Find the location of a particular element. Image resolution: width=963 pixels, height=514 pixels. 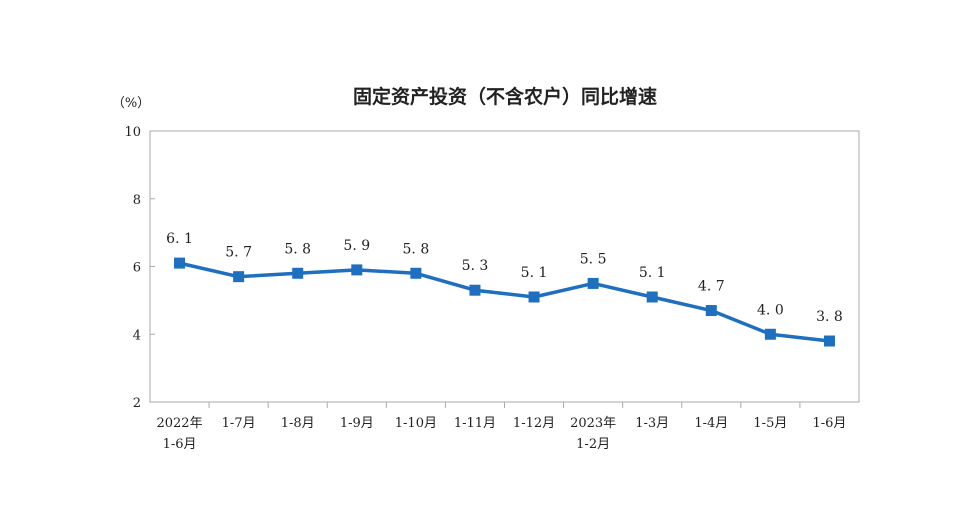

series-line is located at coordinates (504, 302).